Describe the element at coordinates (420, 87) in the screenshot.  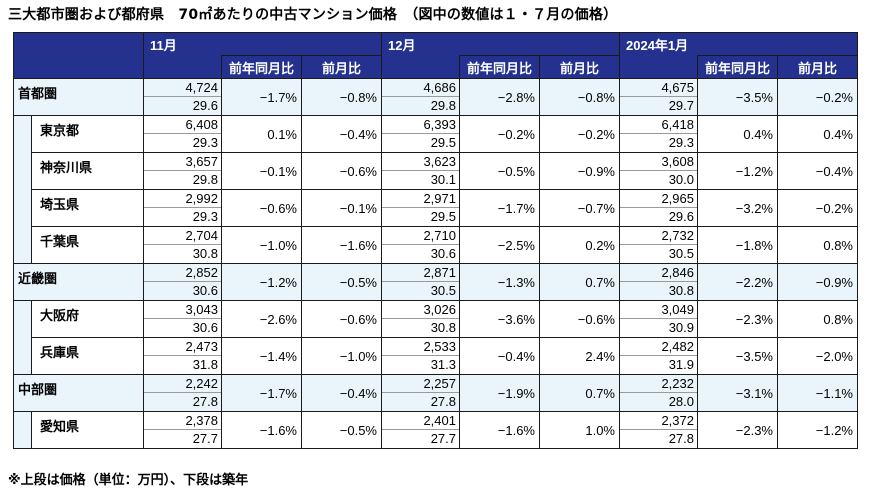
I see `price-cell: 4,686` at that location.